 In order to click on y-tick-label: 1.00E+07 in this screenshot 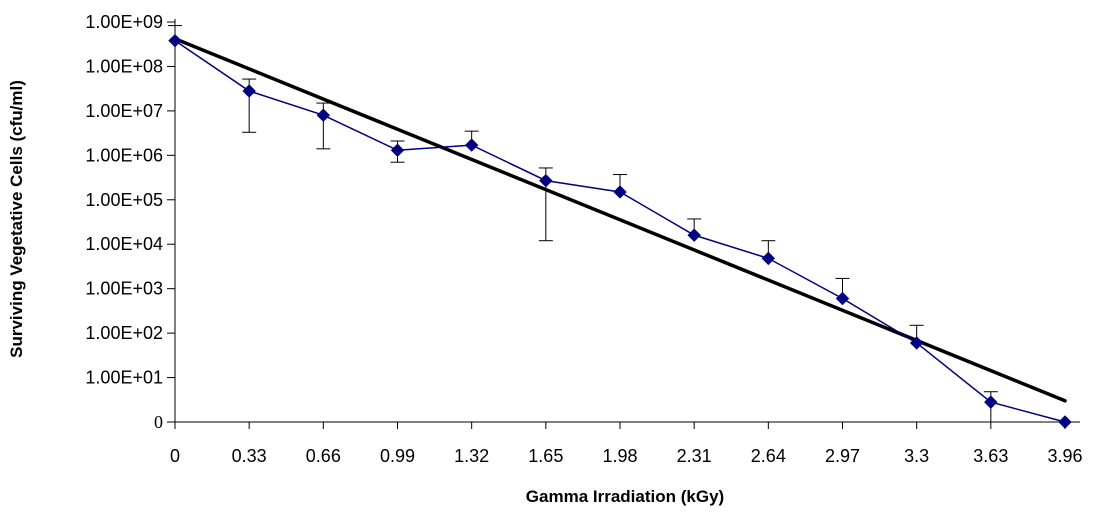, I will do `click(124, 111)`.